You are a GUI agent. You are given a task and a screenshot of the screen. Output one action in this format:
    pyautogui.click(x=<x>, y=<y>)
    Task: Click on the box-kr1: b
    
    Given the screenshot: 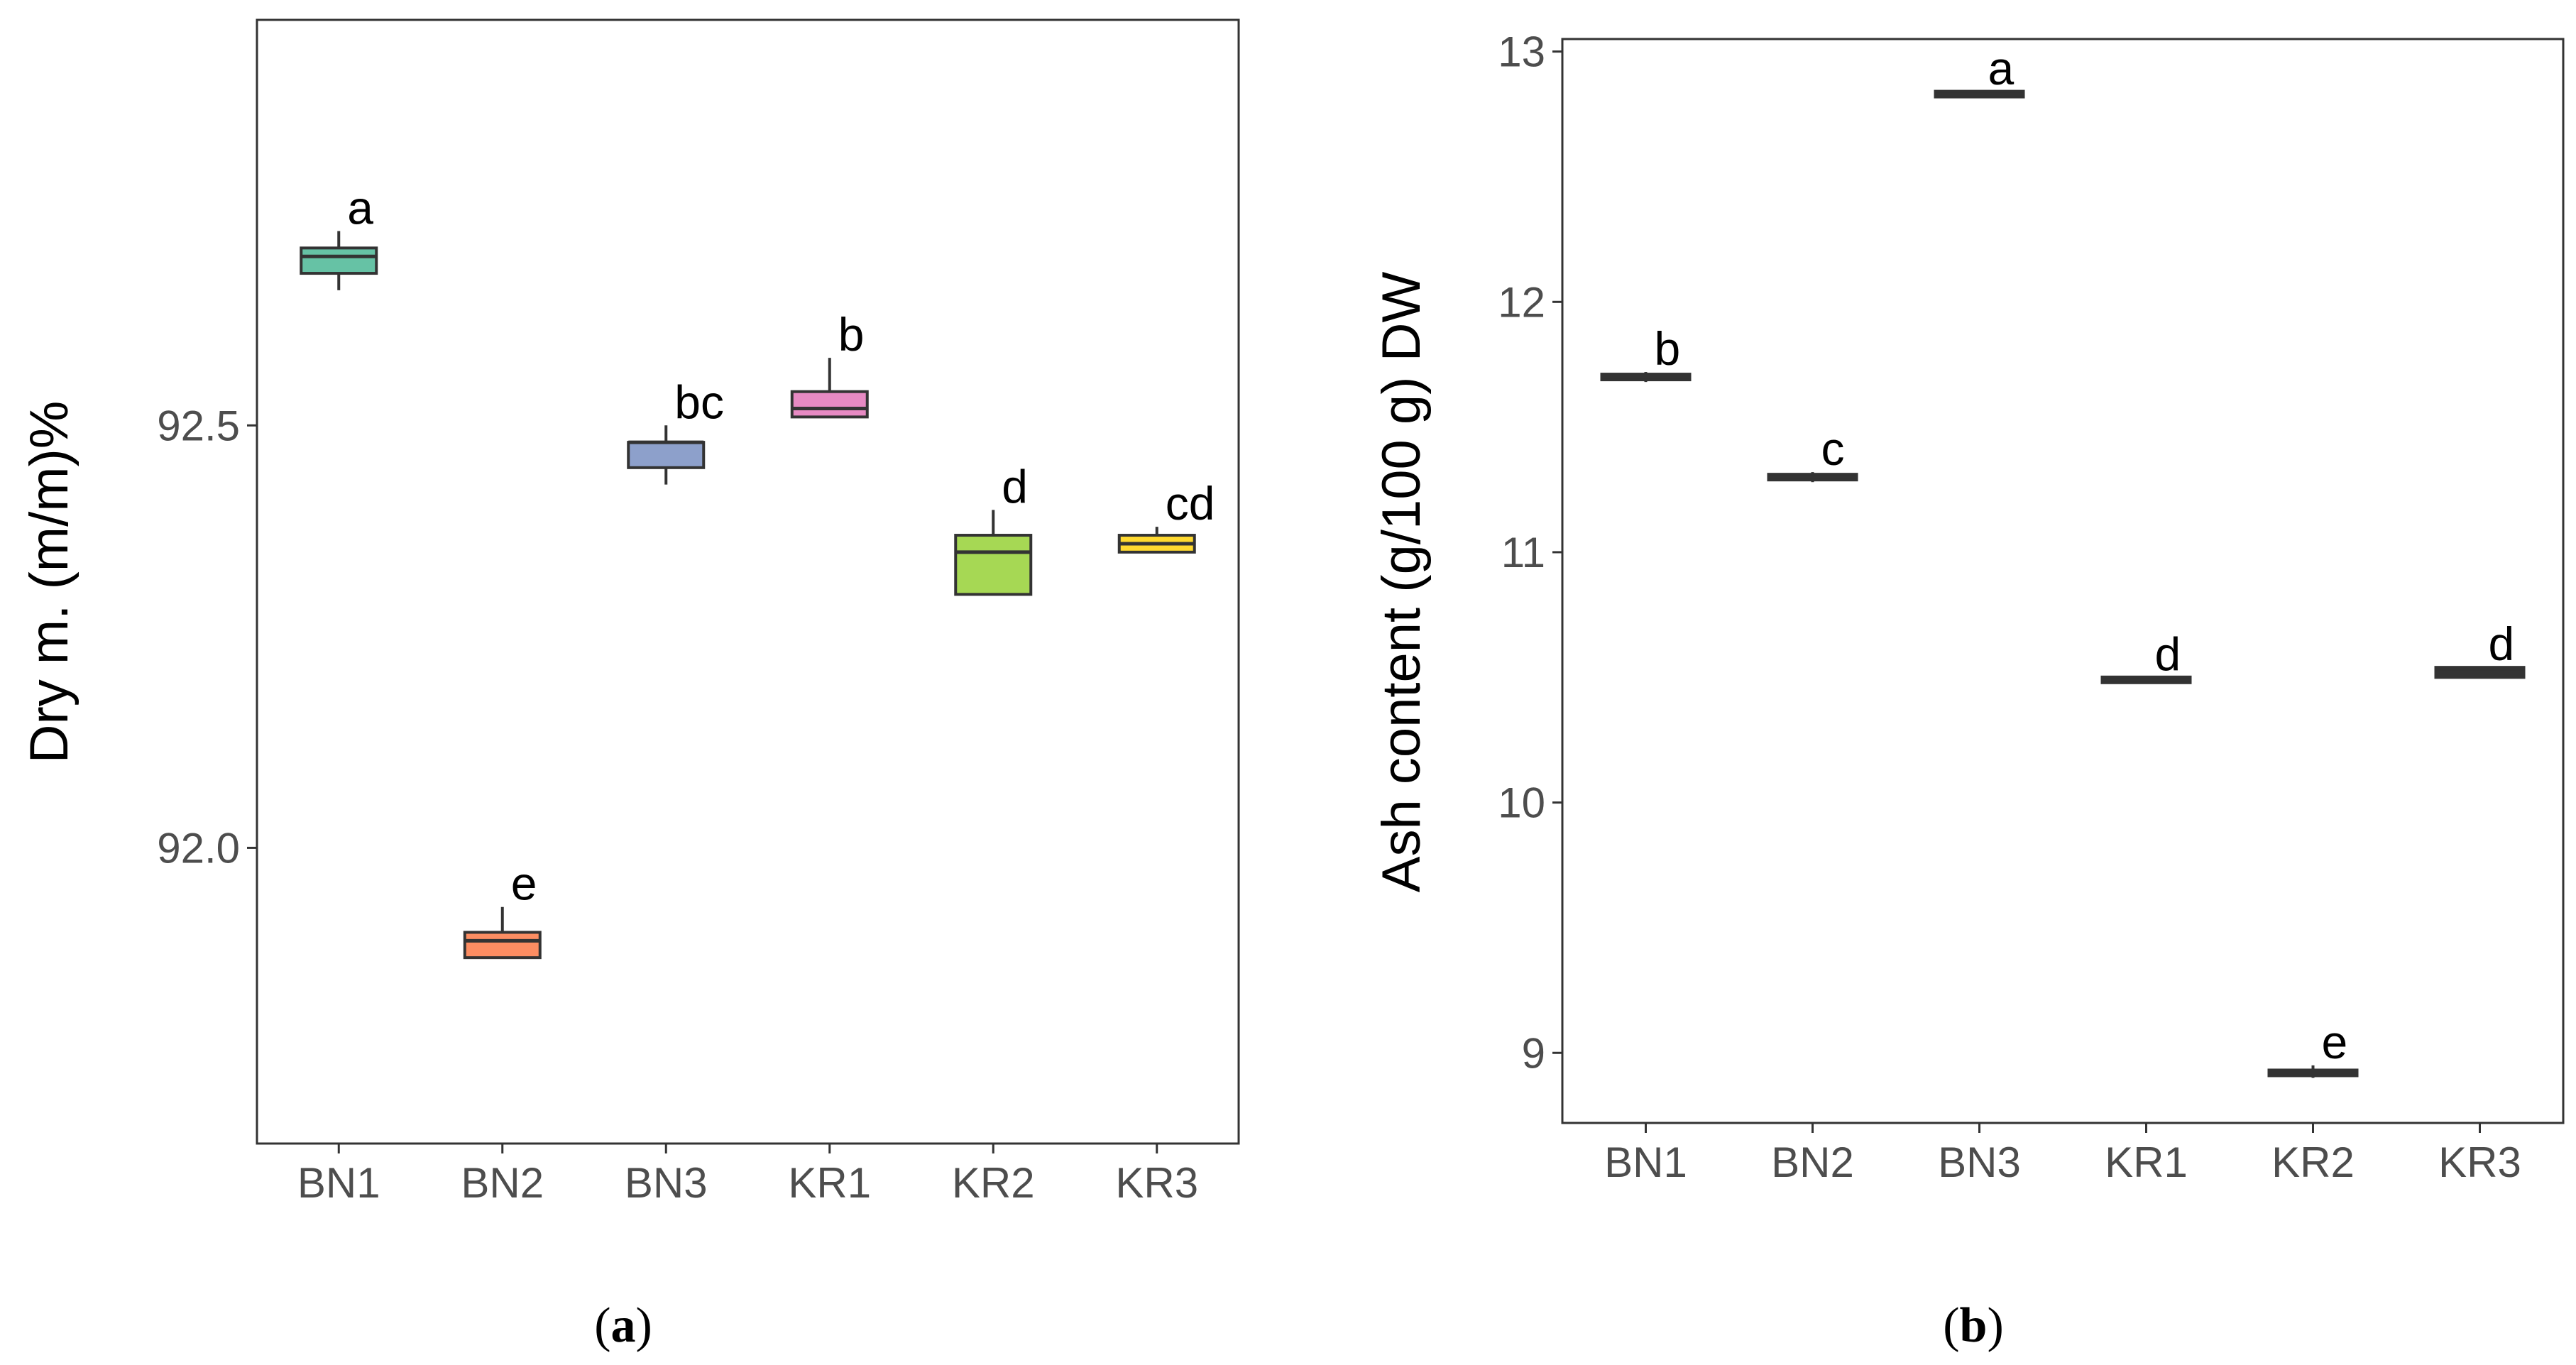 What is the action you would take?
    pyautogui.click(x=829, y=364)
    